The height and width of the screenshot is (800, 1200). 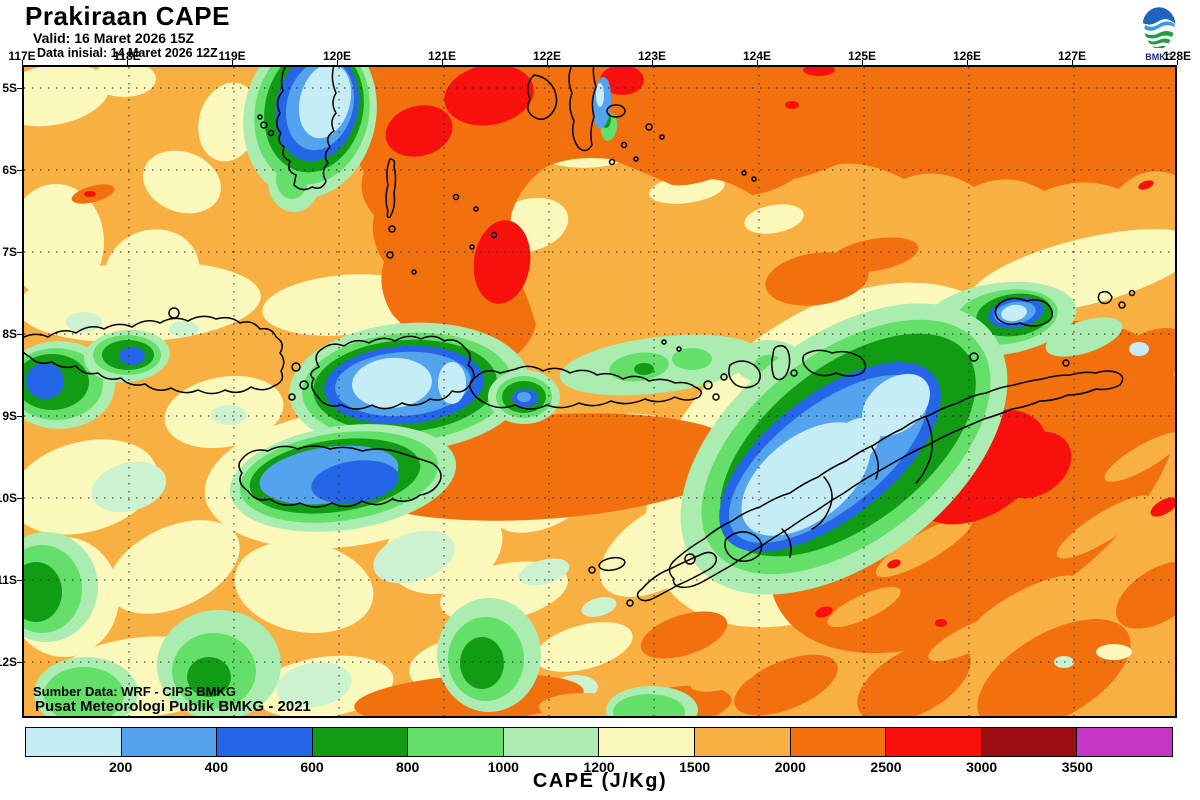 I want to click on cape-low-blob-central-sumbawa, so click(x=127, y=356).